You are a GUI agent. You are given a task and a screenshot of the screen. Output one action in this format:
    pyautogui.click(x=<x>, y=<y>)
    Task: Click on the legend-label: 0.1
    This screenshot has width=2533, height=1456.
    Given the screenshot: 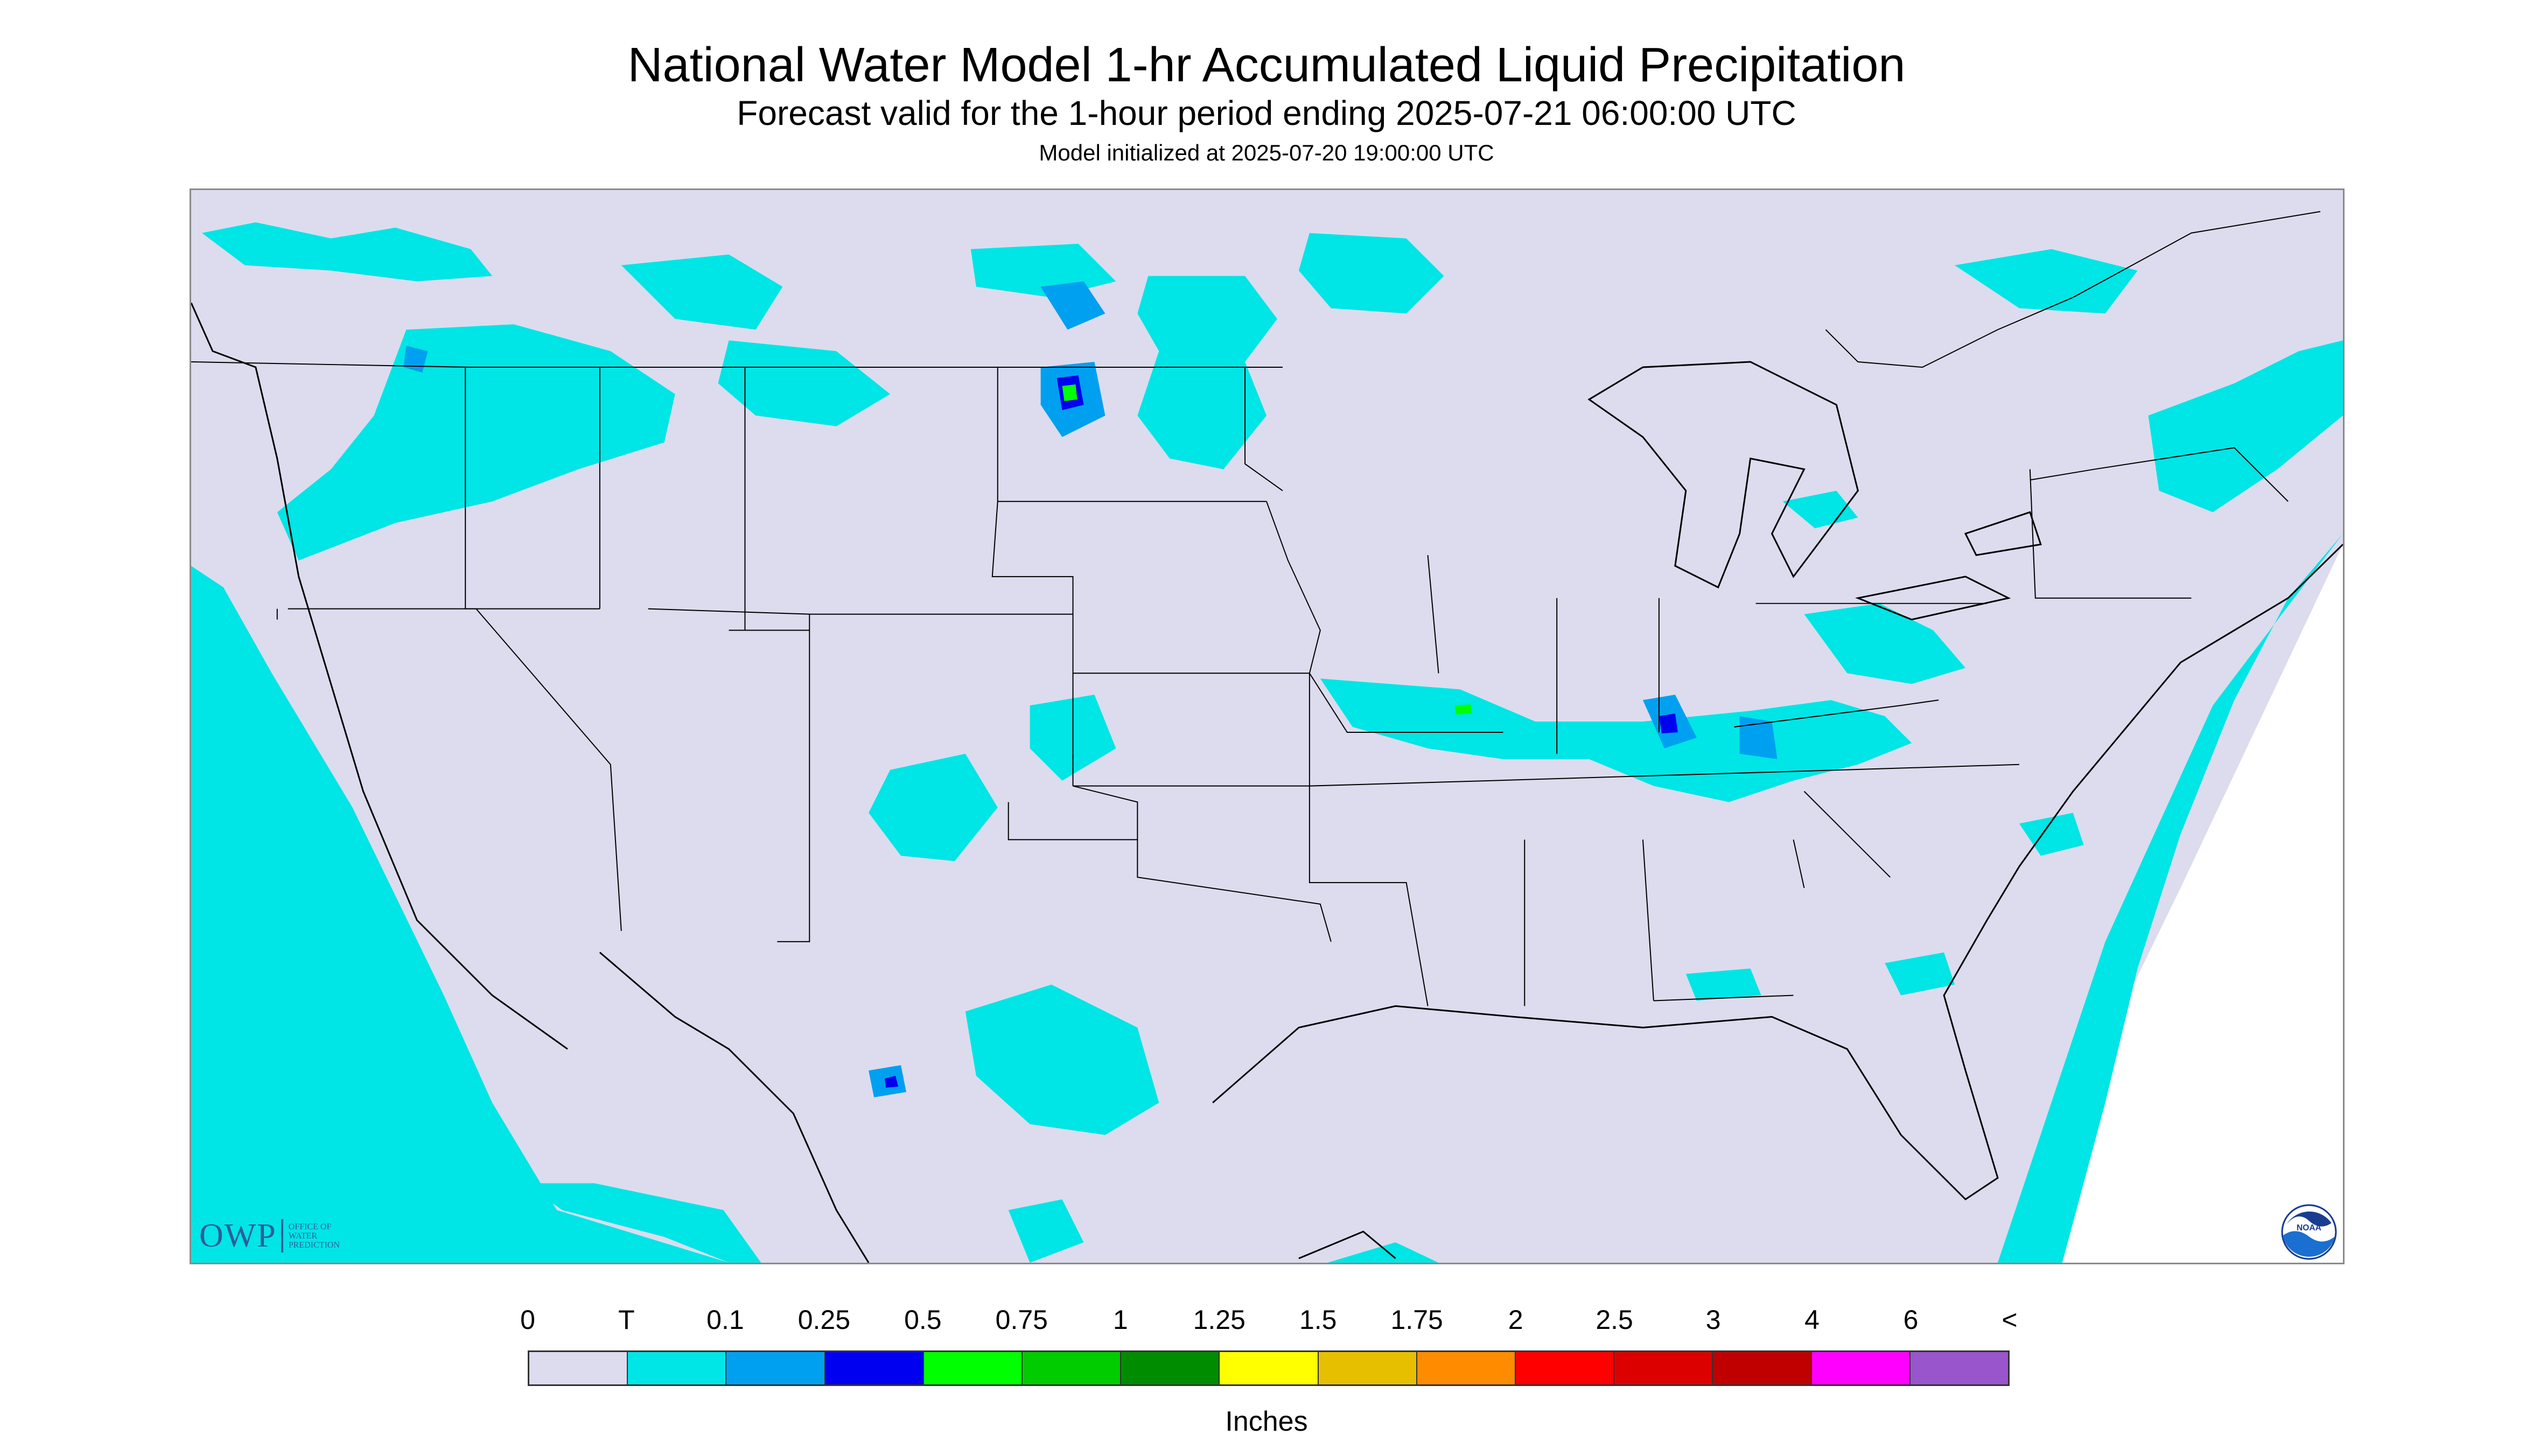 What is the action you would take?
    pyautogui.click(x=725, y=1320)
    